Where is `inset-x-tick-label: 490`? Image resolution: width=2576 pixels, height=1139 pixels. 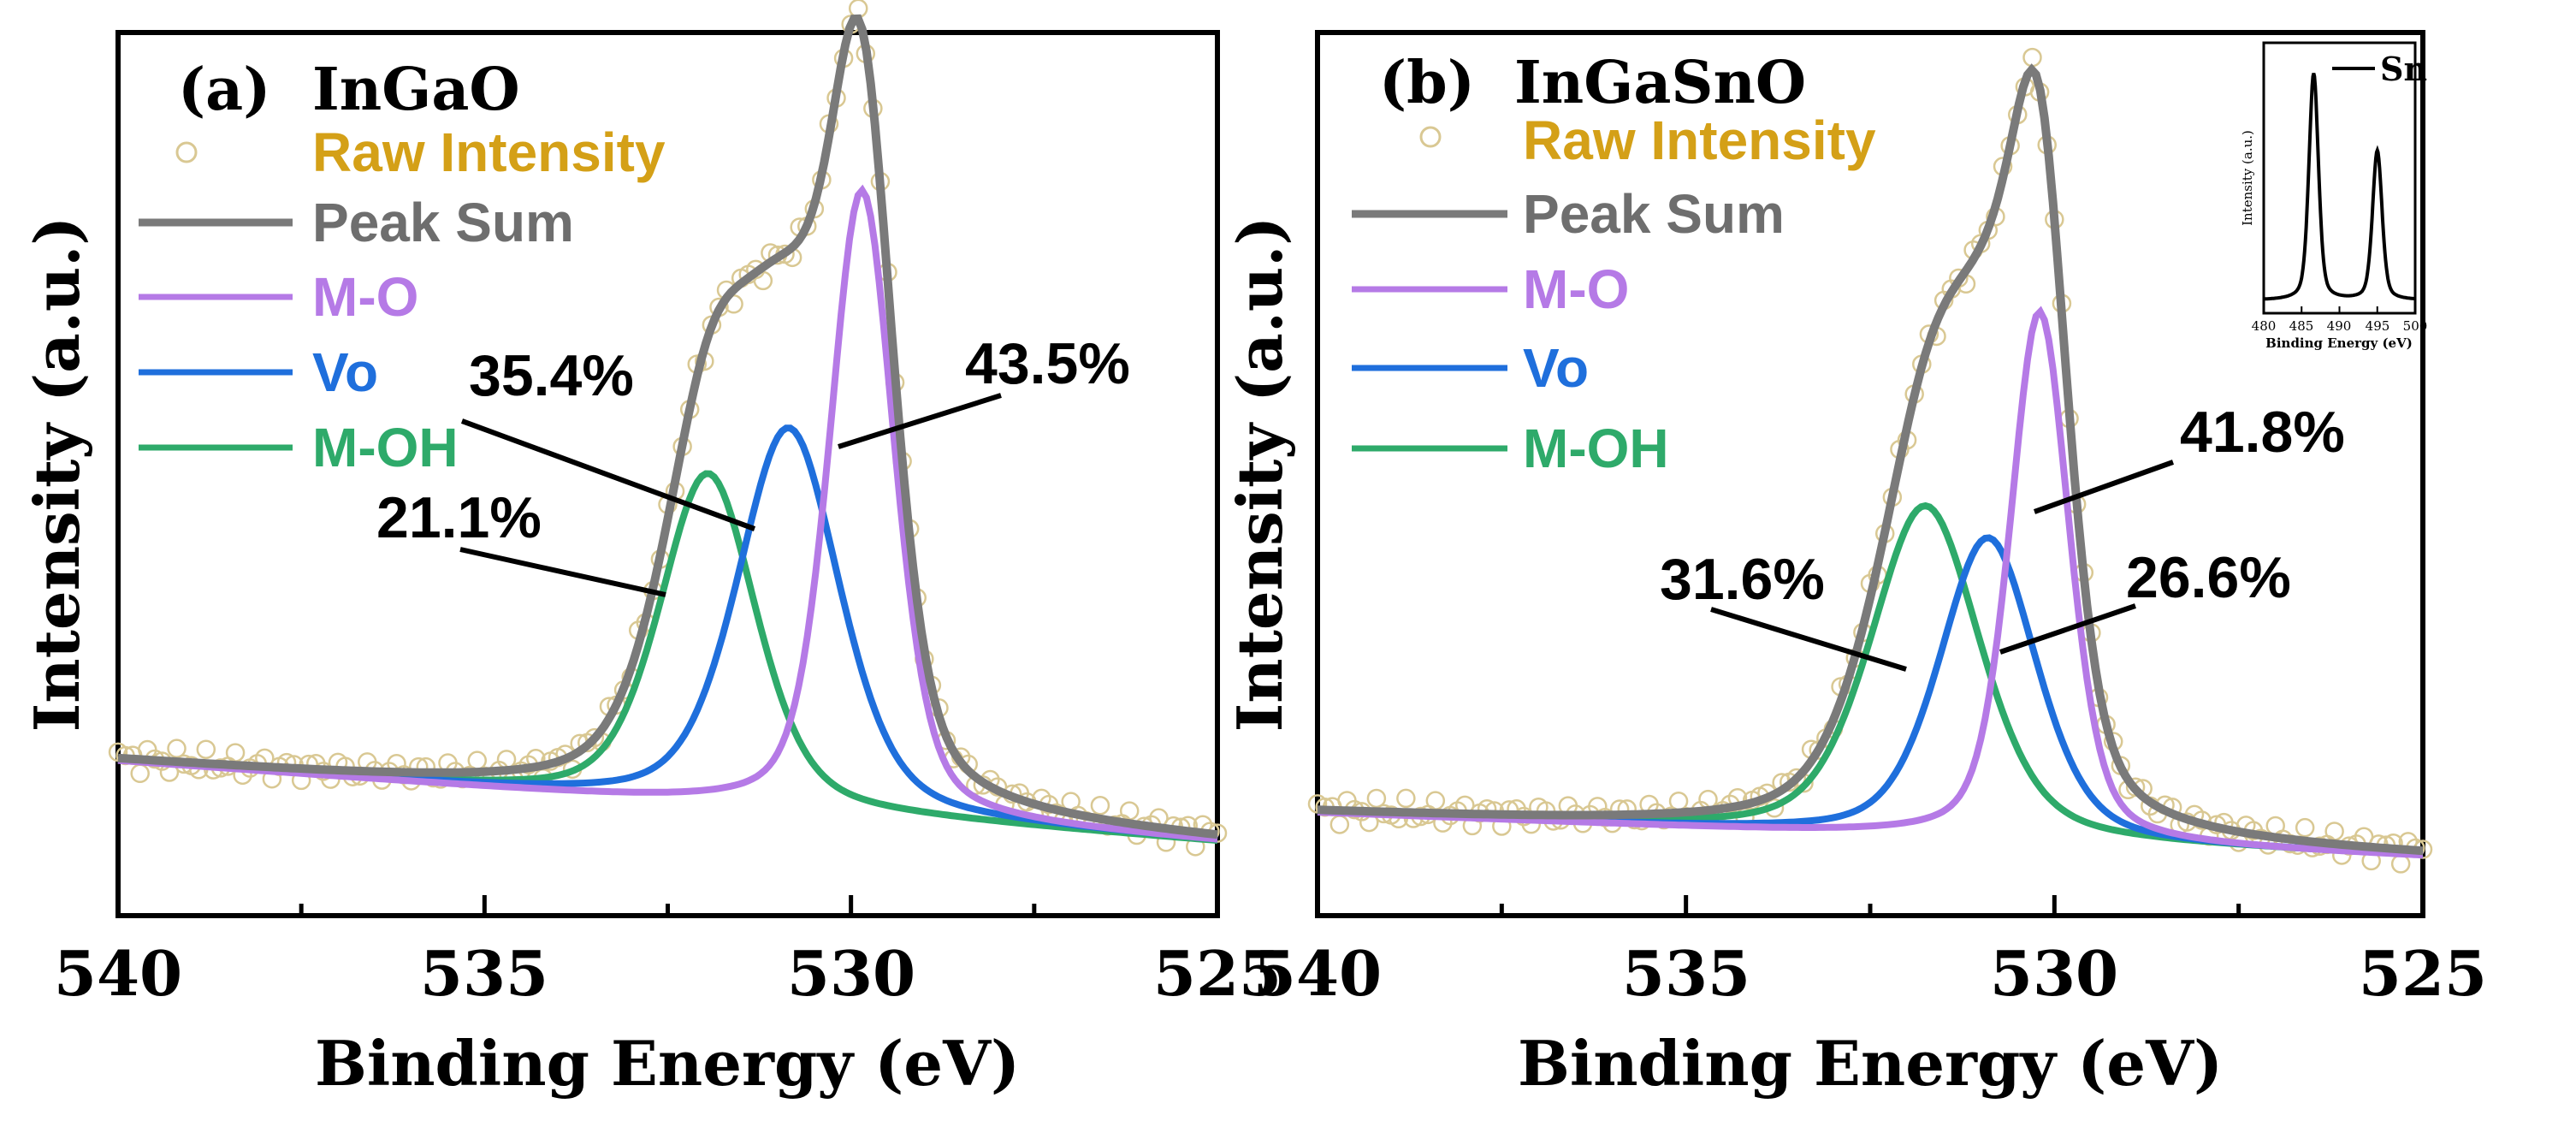 inset-x-tick-label: 490 is located at coordinates (2340, 326).